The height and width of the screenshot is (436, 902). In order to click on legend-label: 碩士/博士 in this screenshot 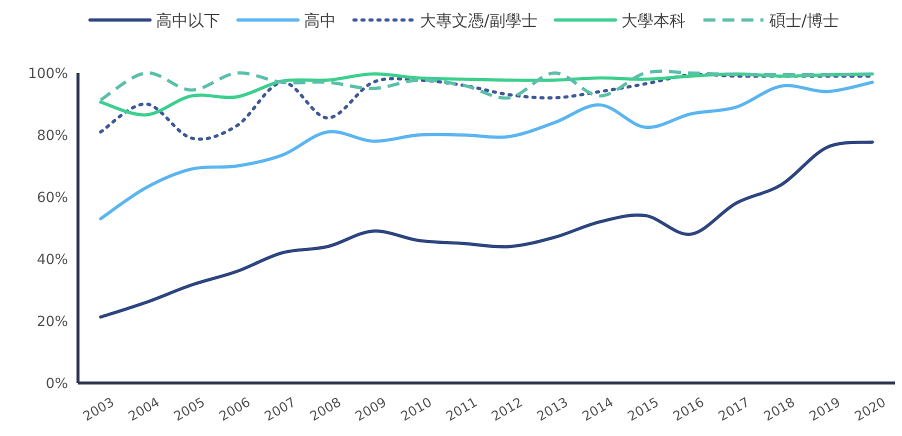, I will do `click(803, 20)`.